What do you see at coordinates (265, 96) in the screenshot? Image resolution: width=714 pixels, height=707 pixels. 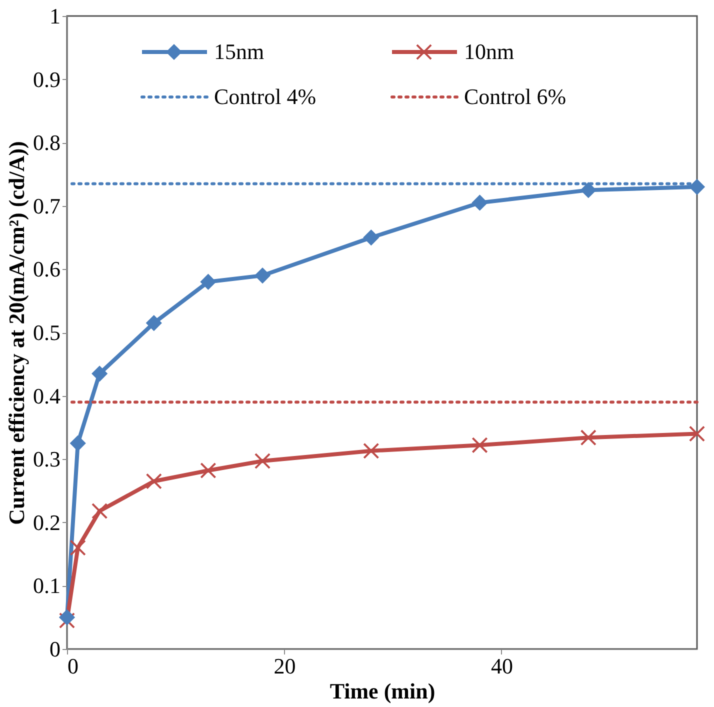 I see `legend-label: Control 4%` at bounding box center [265, 96].